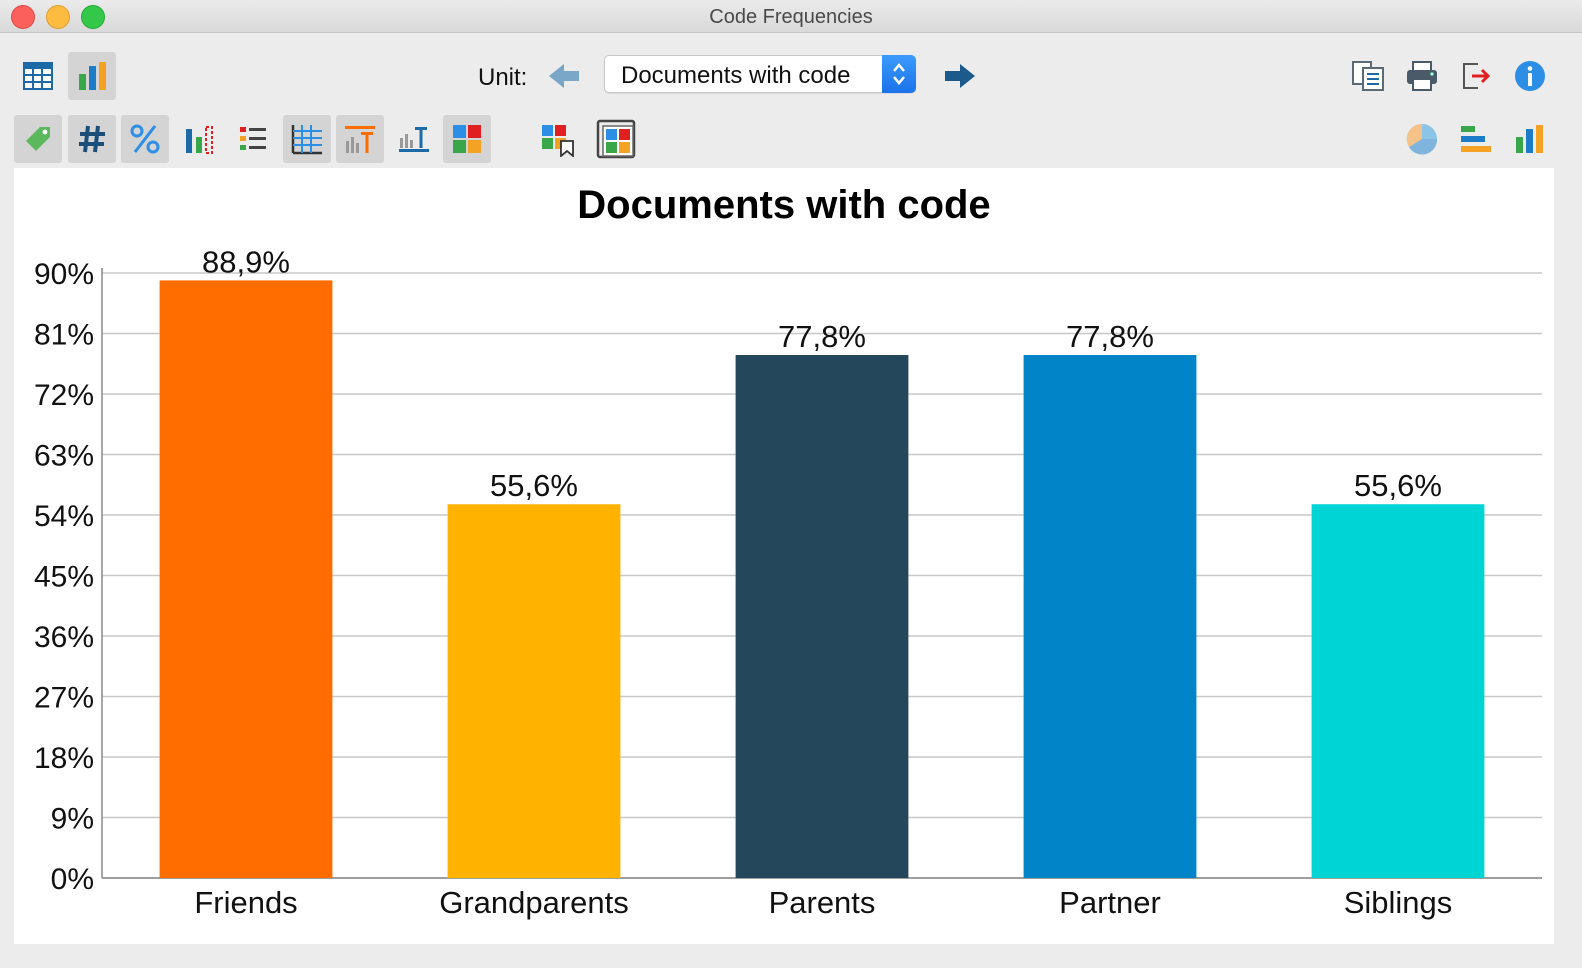  I want to click on next-unit-button, so click(960, 76).